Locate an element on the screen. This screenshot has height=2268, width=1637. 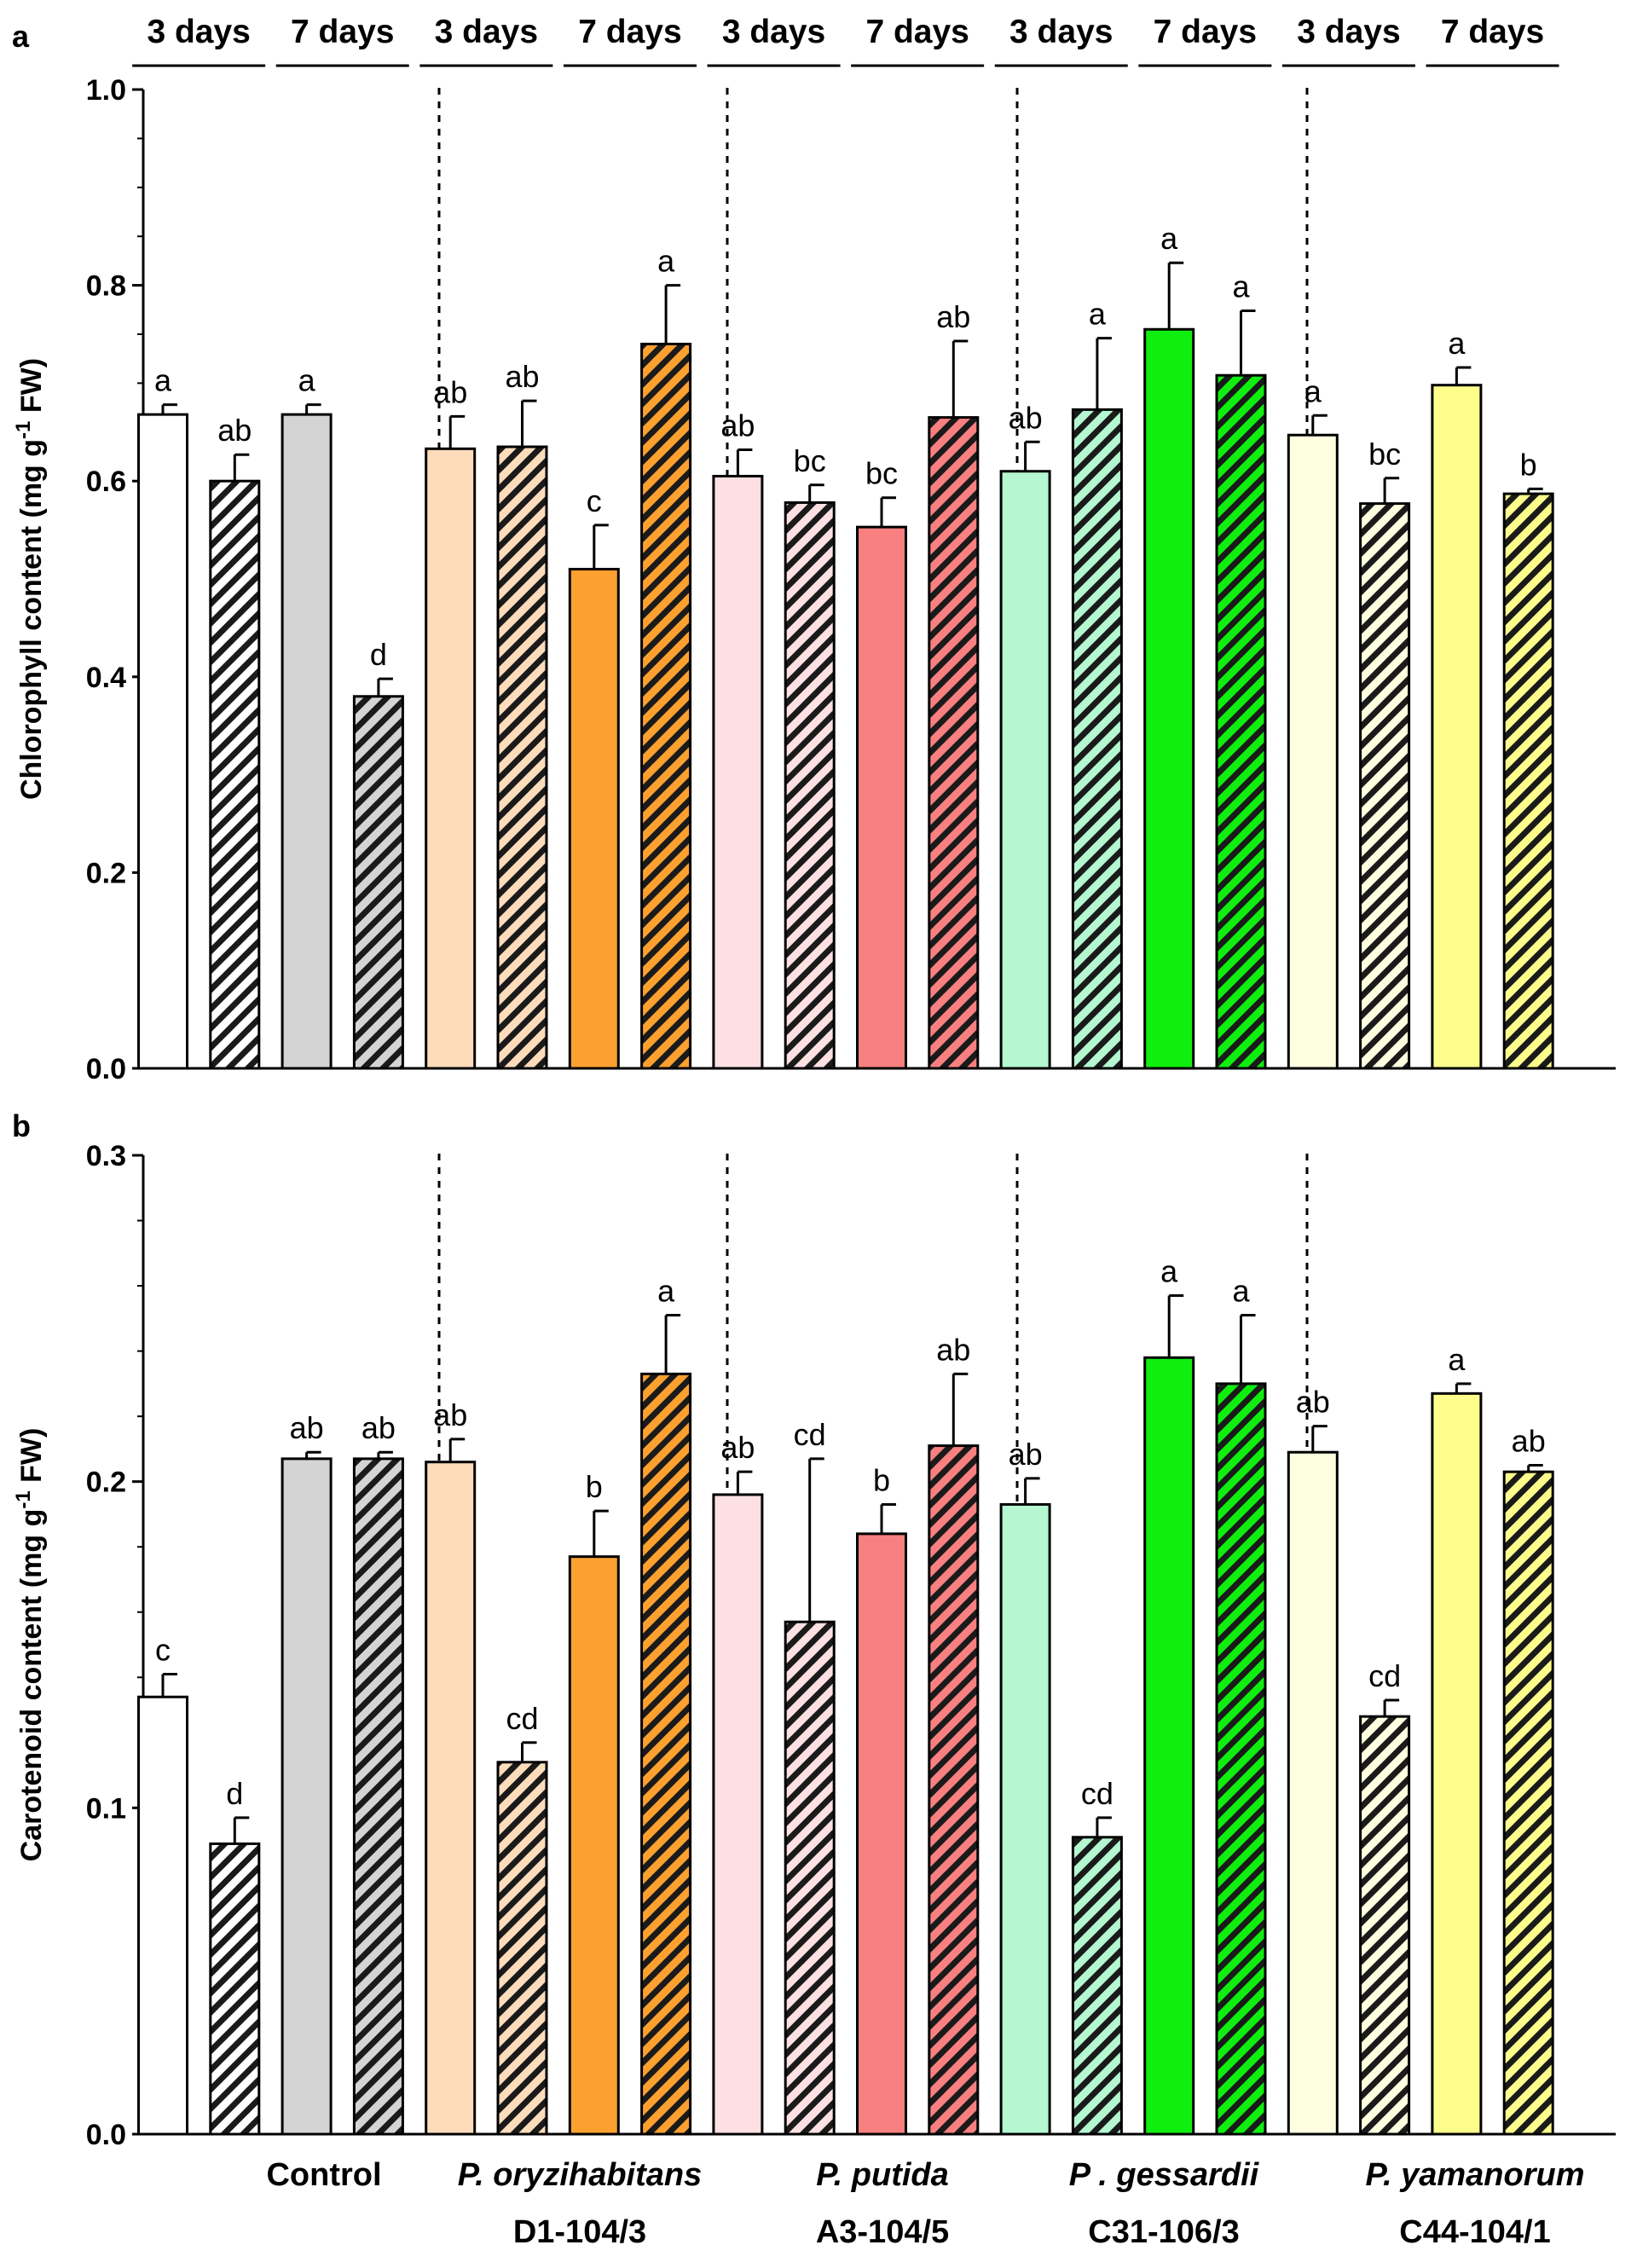
group-strain-label: A3-104/5 is located at coordinates (882, 2232).